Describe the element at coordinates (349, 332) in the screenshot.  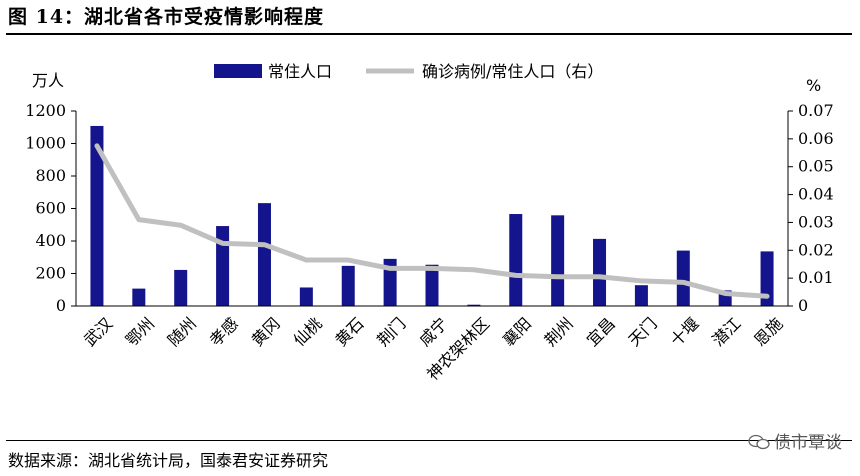
I see `category-label: 黄石` at that location.